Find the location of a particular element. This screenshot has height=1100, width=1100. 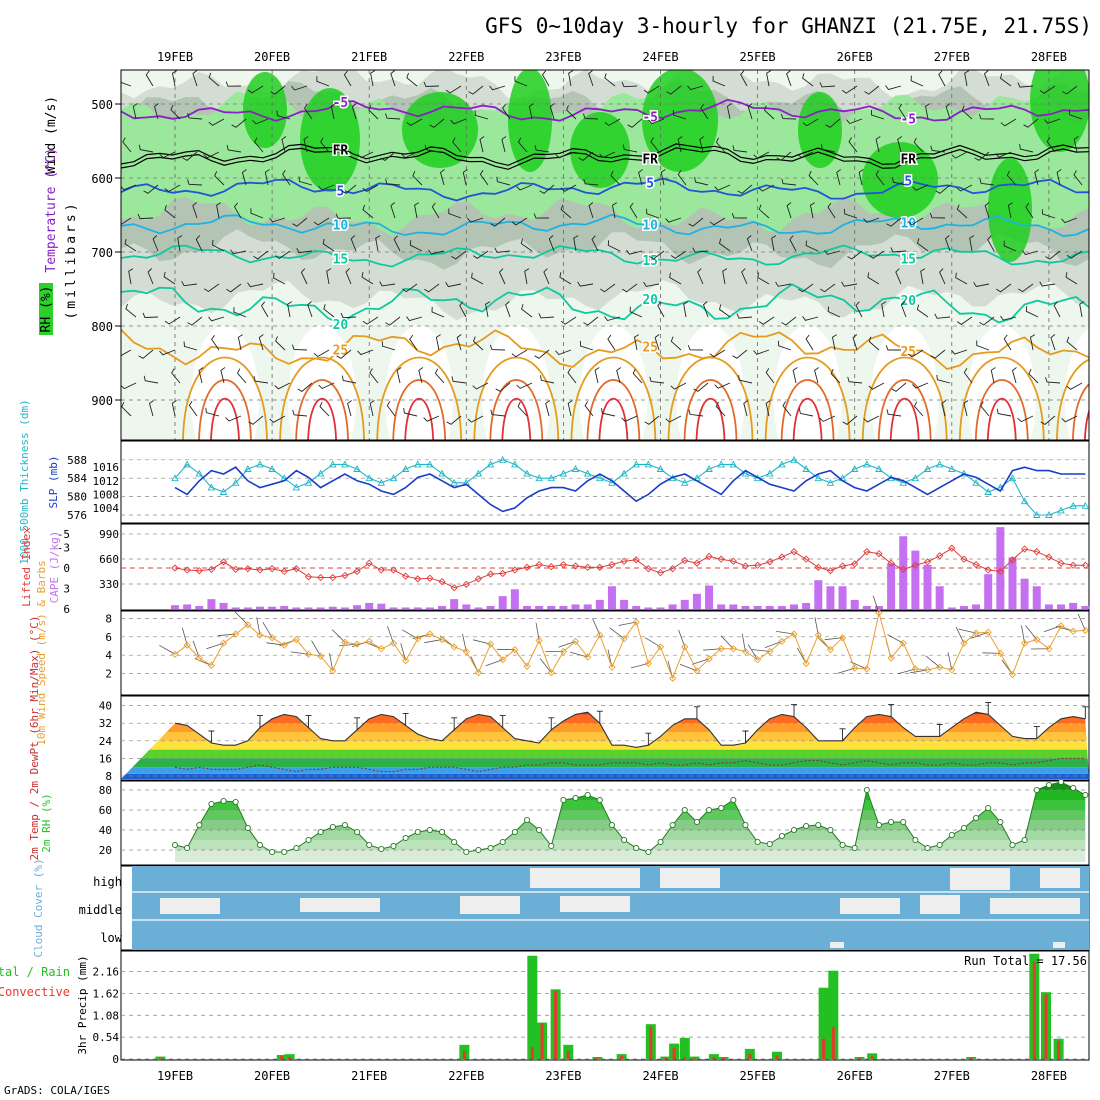

x-tick-label-top: 27FEB is located at coordinates (952, 57).